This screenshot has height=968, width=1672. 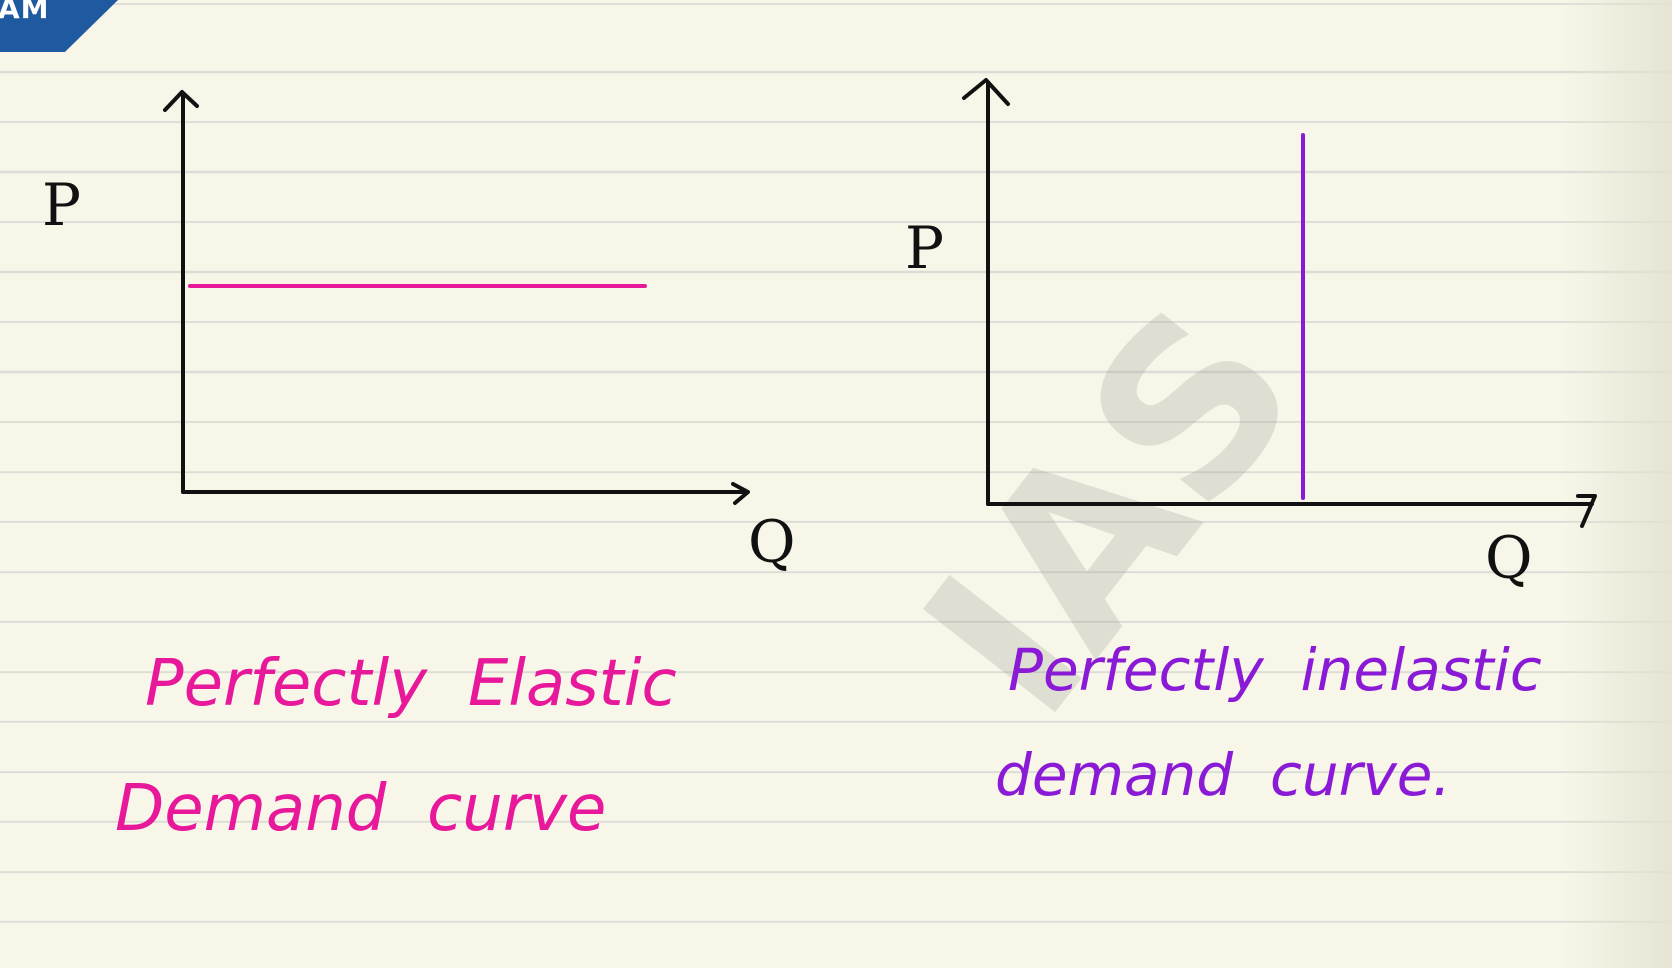 I want to click on left-y-arrowhead, so click(x=181, y=101).